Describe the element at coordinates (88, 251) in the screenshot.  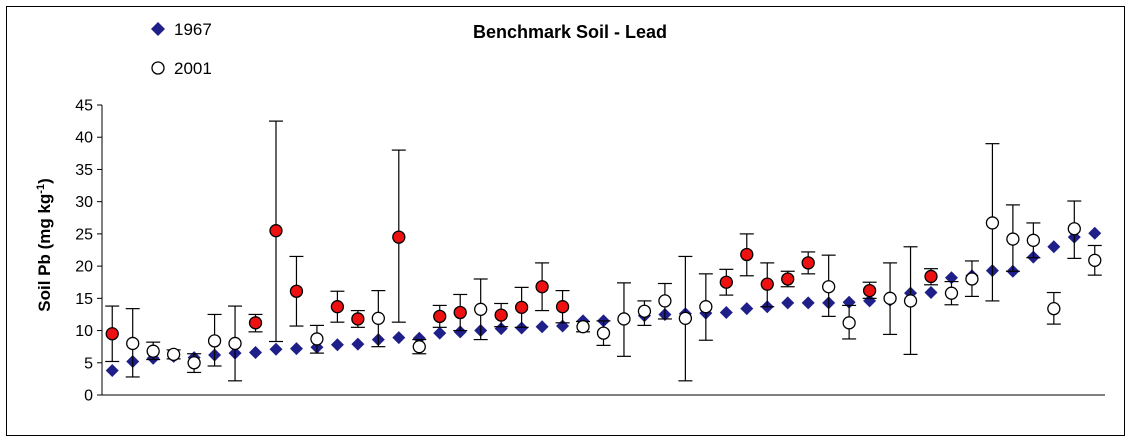
I see `y-ticks: 0 5 10 15 20 25 30 35 40 45` at that location.